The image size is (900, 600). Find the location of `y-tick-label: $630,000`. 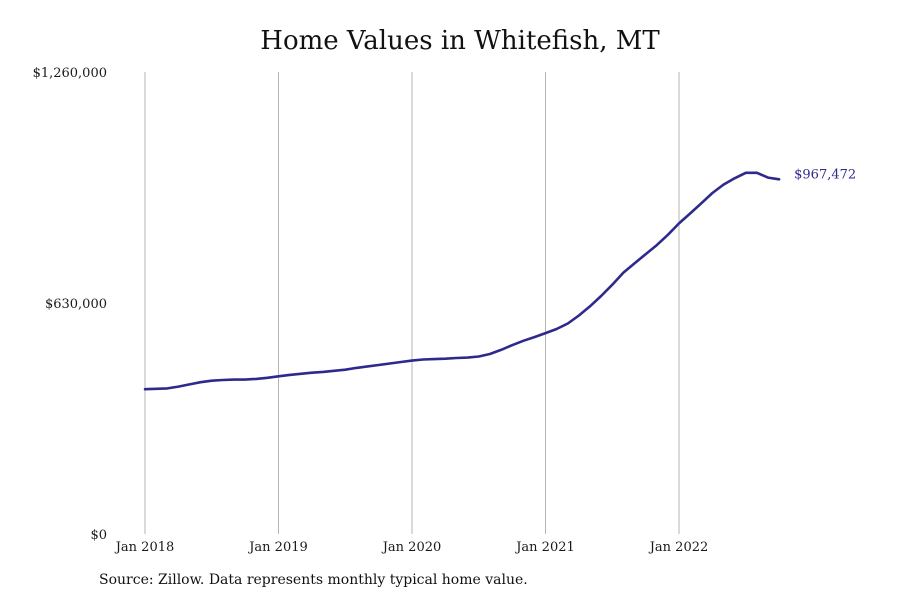

y-tick-label: $630,000 is located at coordinates (76, 304).